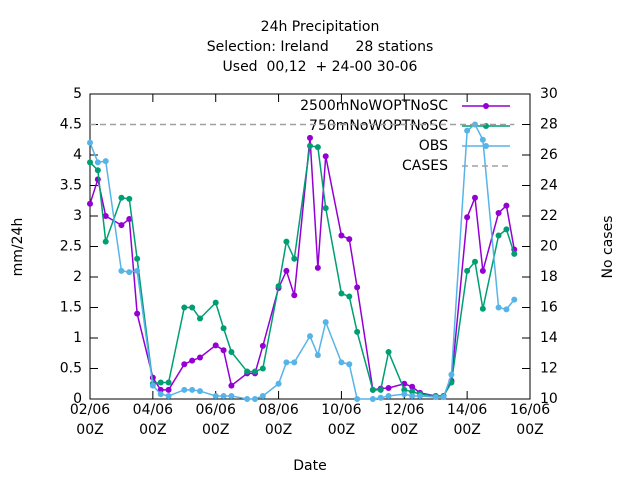 The image size is (640, 480). What do you see at coordinates (467, 420) in the screenshot?
I see `x-tick-label: 14/06 00Z` at bounding box center [467, 420].